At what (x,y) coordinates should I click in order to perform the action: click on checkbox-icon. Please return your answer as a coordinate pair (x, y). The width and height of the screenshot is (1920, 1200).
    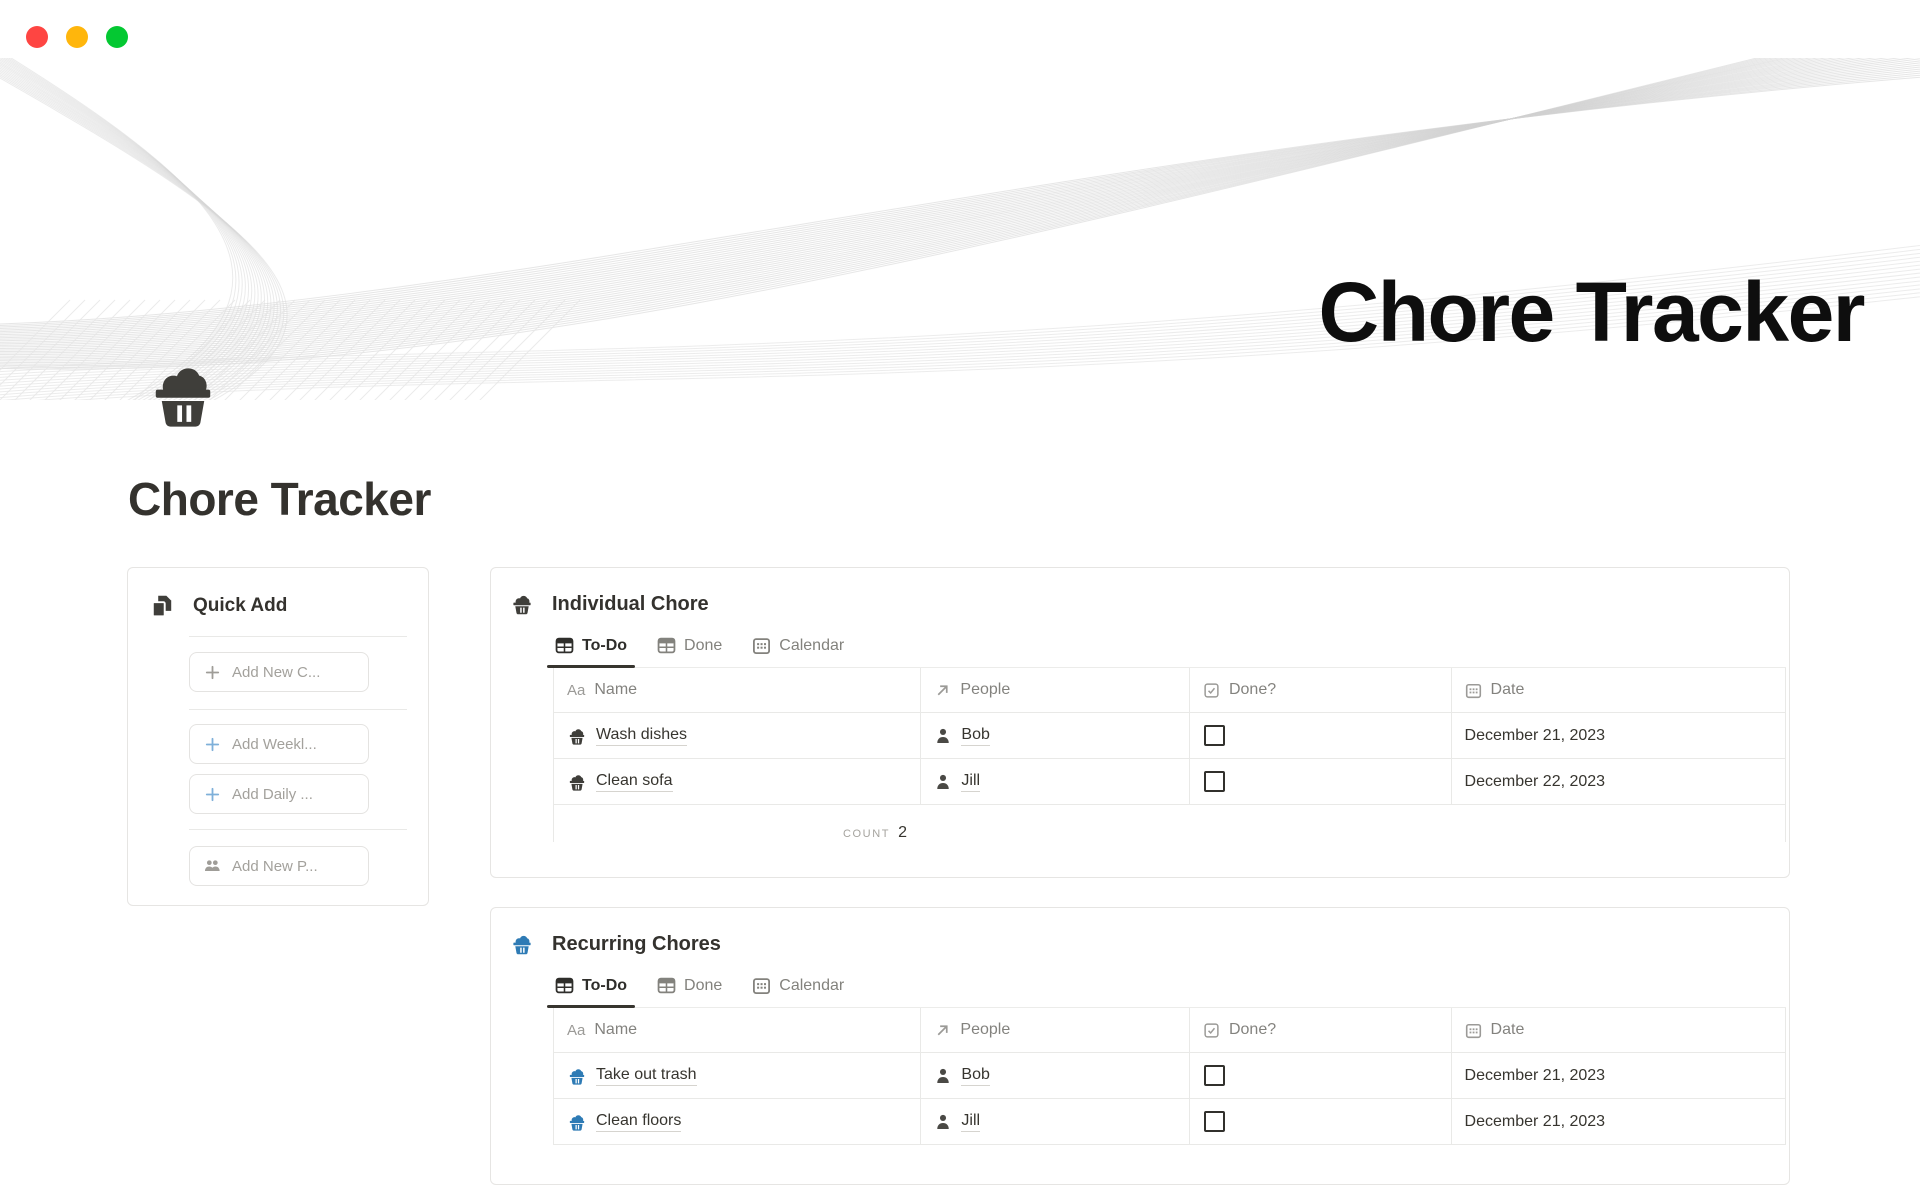
    Looking at the image, I should click on (1211, 690).